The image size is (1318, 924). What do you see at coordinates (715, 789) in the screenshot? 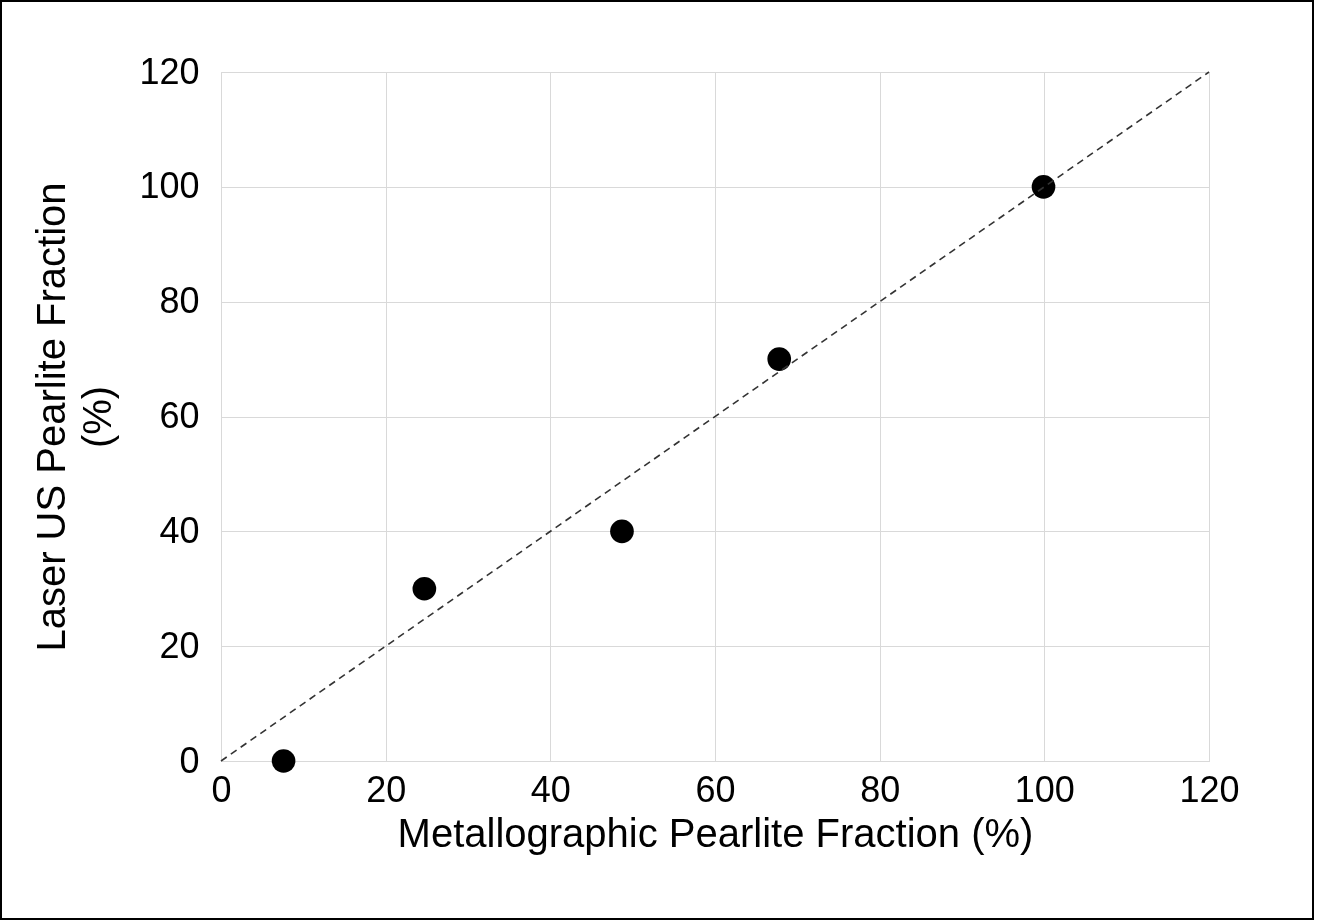
I see `x-tick-label: 60` at bounding box center [715, 789].